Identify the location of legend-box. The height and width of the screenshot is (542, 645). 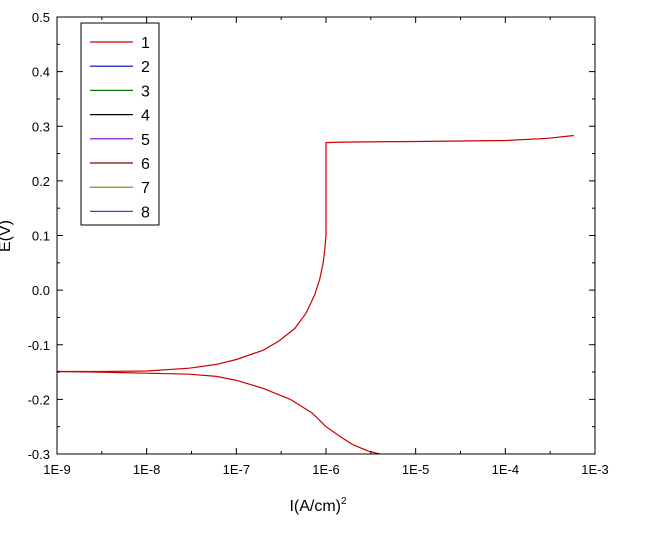
(120, 124).